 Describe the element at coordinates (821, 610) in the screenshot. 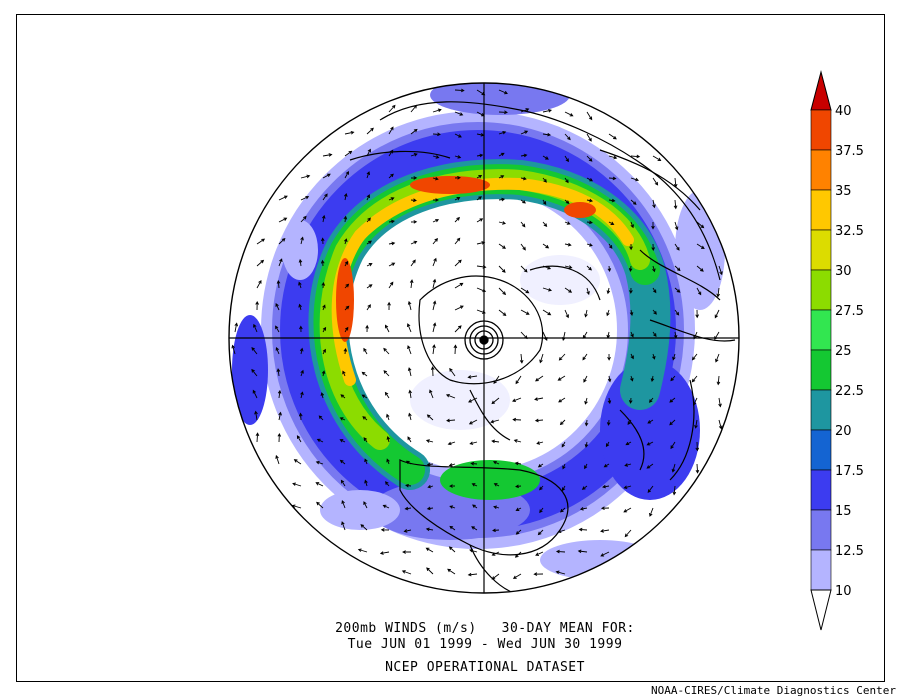

I see `colorbar-min-triangle` at that location.